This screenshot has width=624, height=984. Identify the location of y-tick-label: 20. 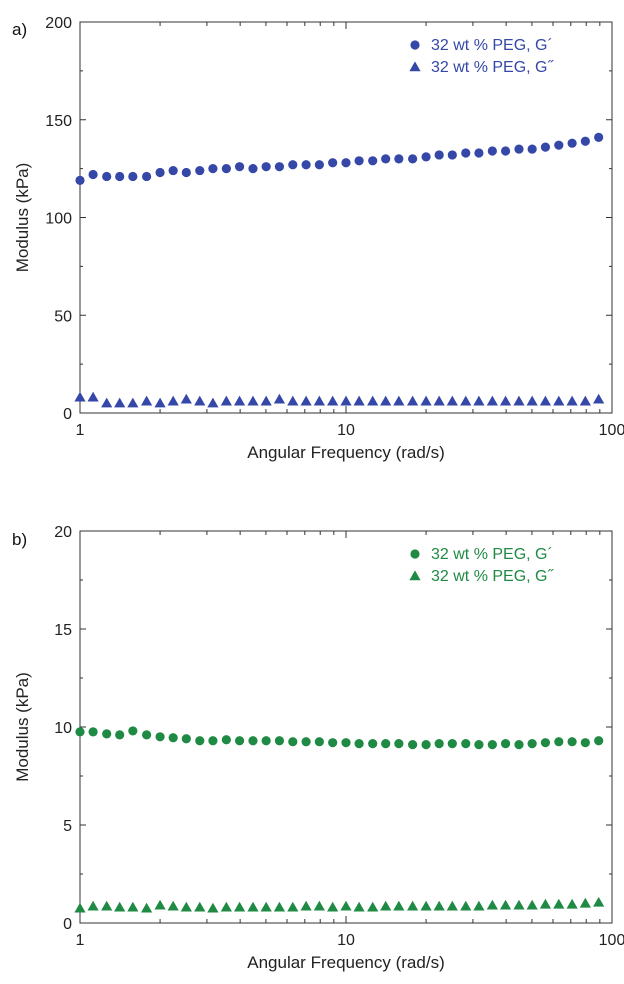
(63, 532).